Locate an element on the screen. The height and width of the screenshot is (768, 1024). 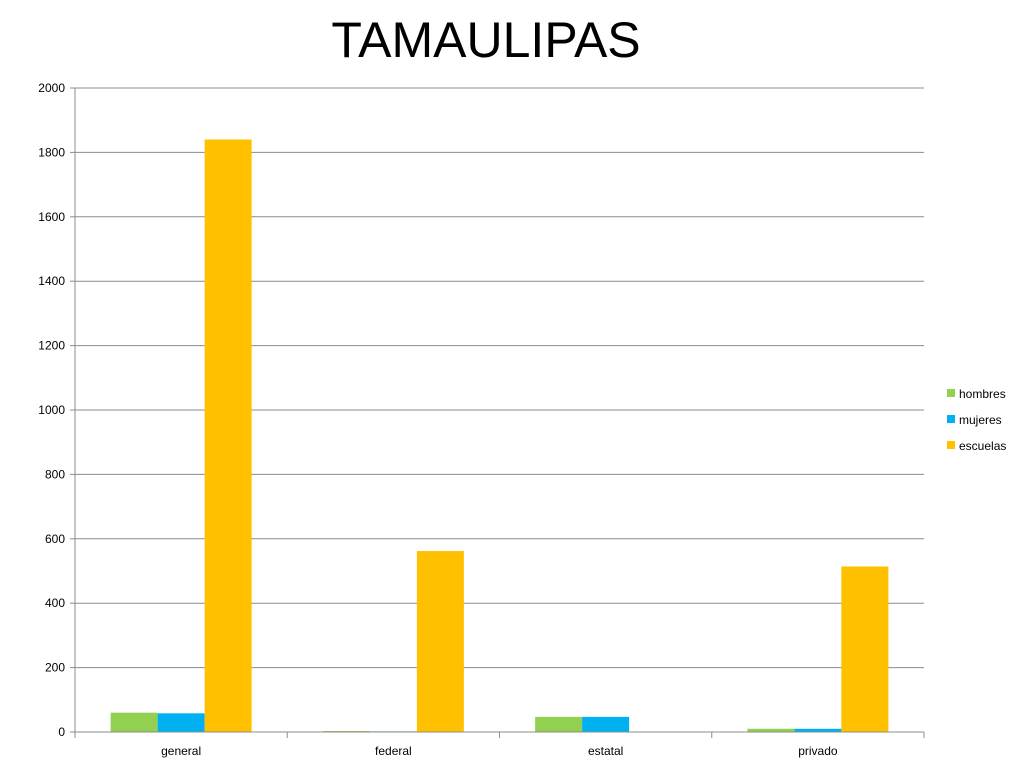
y-tick-label: 1000 is located at coordinates (51, 410).